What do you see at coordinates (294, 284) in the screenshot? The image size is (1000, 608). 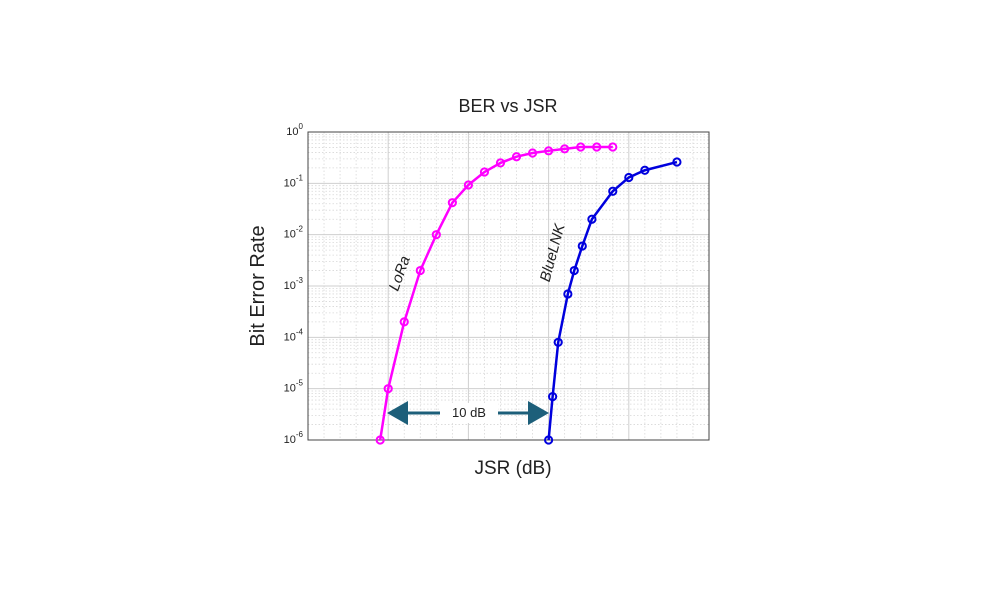 I see `y-tick-label: 10⁻³` at bounding box center [294, 284].